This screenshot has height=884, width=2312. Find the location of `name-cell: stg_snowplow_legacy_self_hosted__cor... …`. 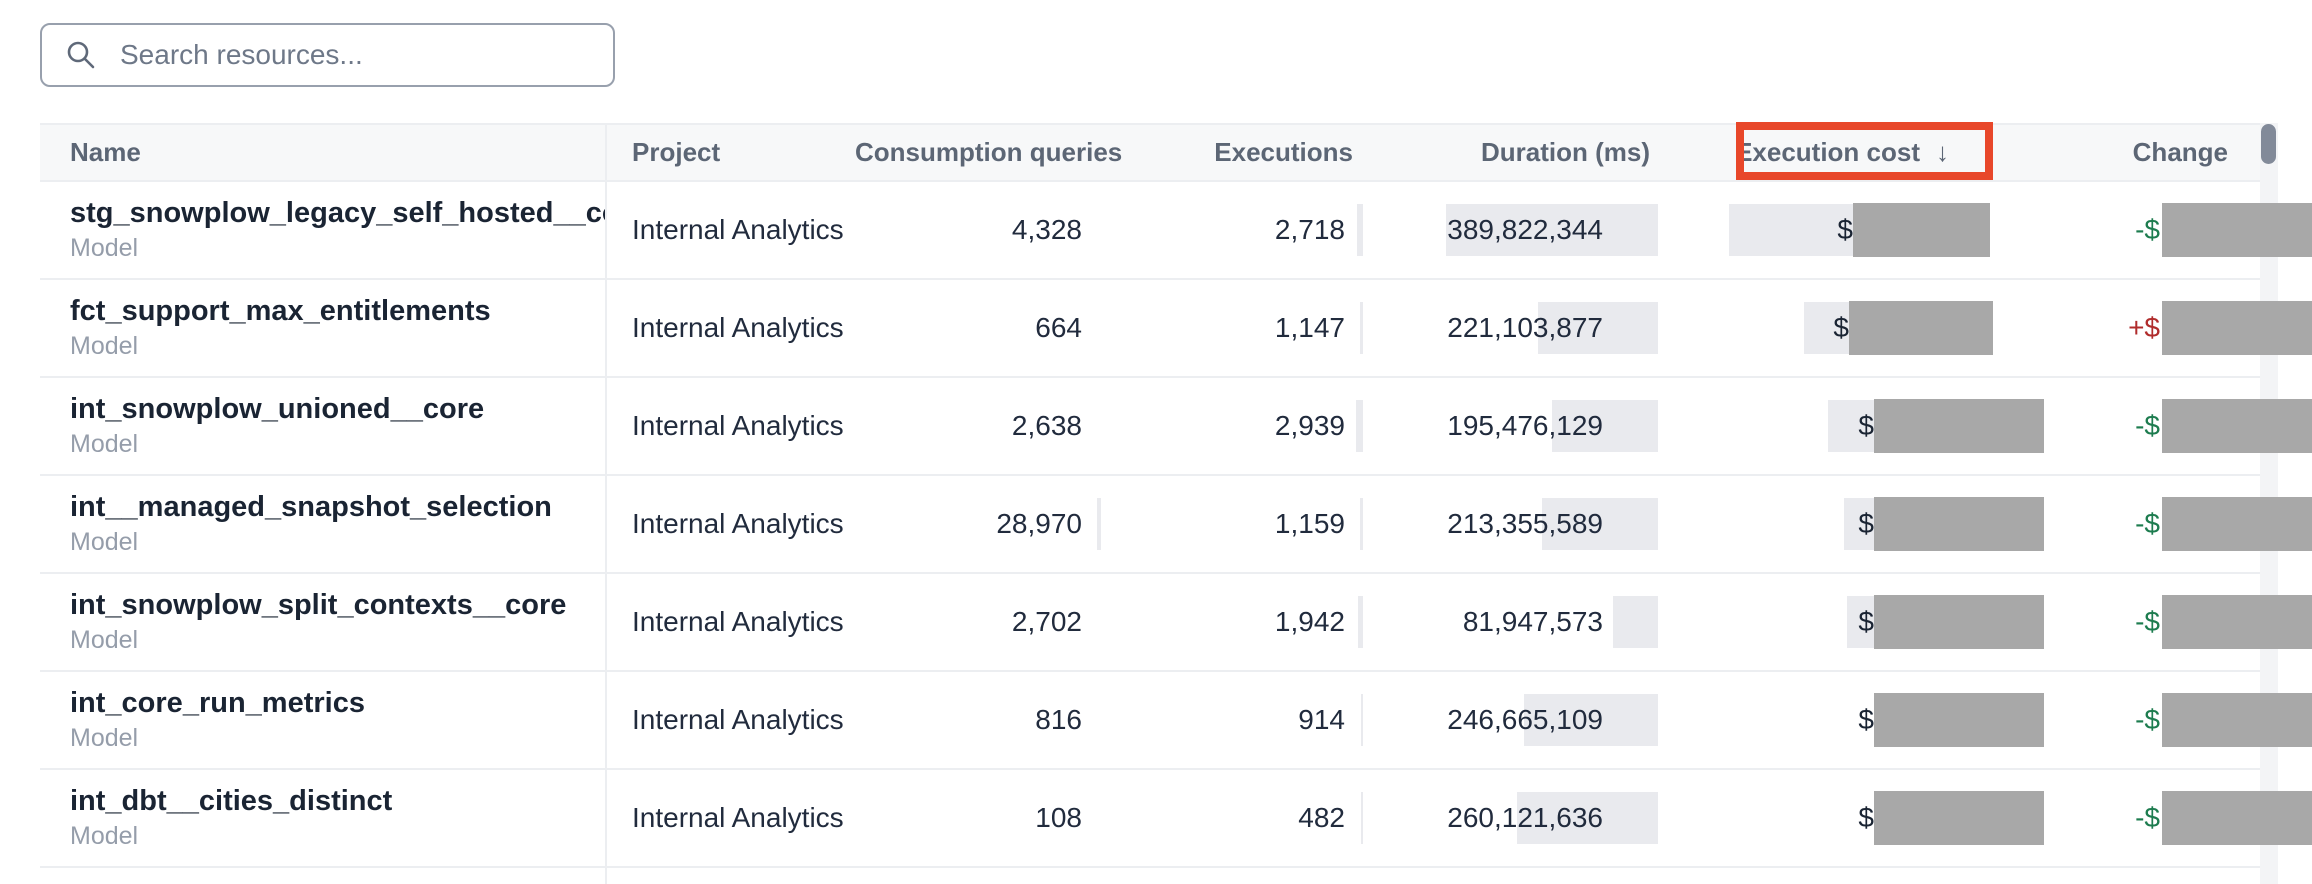

name-cell: stg_snowplow_legacy_self_hosted__cor... … is located at coordinates (322, 230).